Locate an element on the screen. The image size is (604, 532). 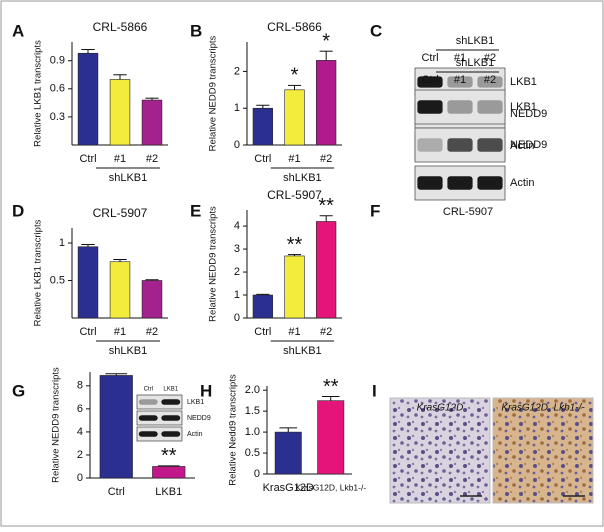
y-tick-label: 6 is located at coordinates (80, 409).